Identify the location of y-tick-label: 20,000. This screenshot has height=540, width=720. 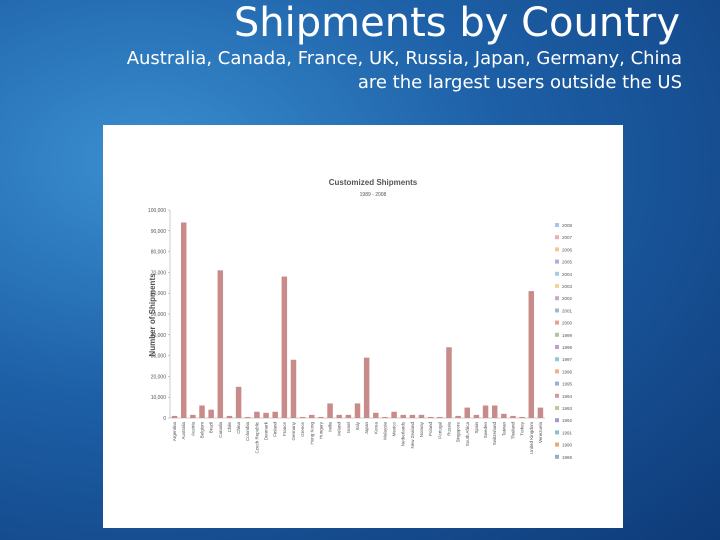
(159, 377).